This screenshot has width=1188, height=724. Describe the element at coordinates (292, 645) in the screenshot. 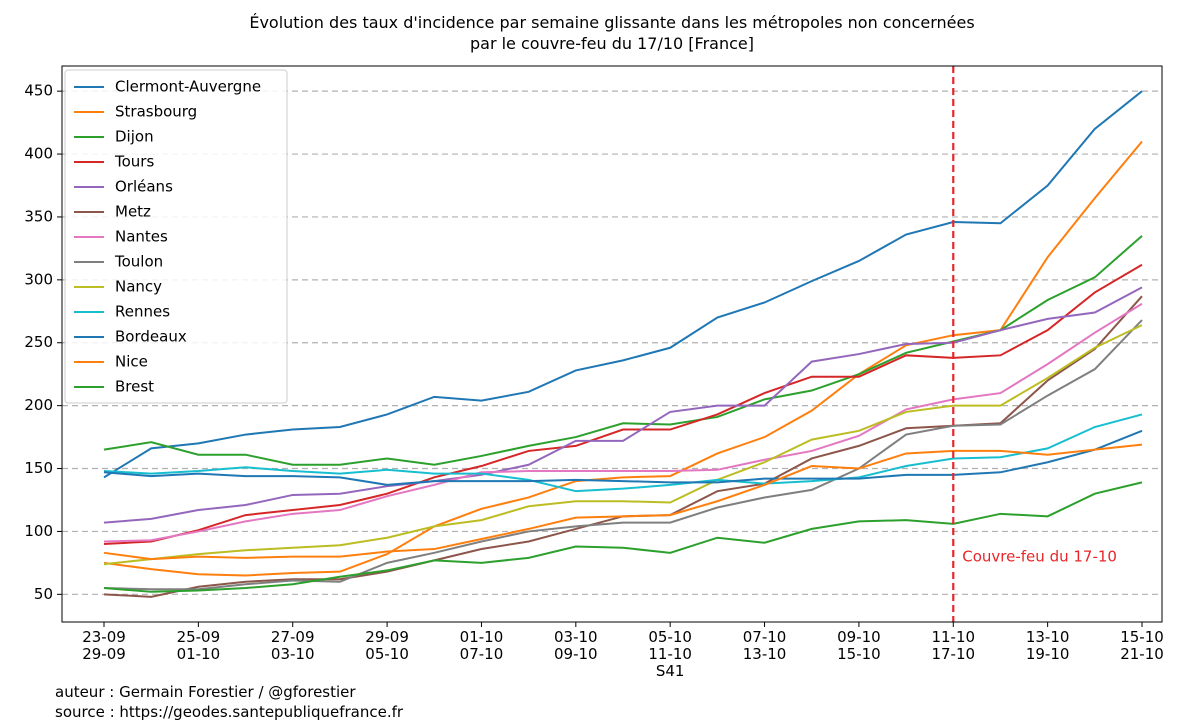

I see `x-tick-label: 27-09 03-10` at that location.